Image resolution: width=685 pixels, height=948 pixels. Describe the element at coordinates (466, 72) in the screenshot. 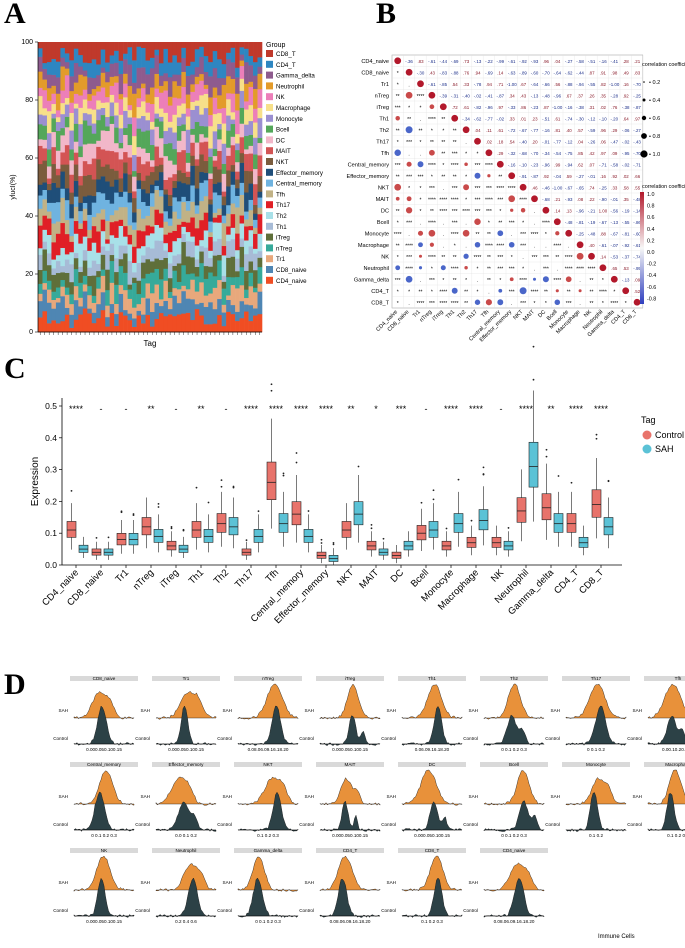

I see `coefficient-text: .76` at that location.